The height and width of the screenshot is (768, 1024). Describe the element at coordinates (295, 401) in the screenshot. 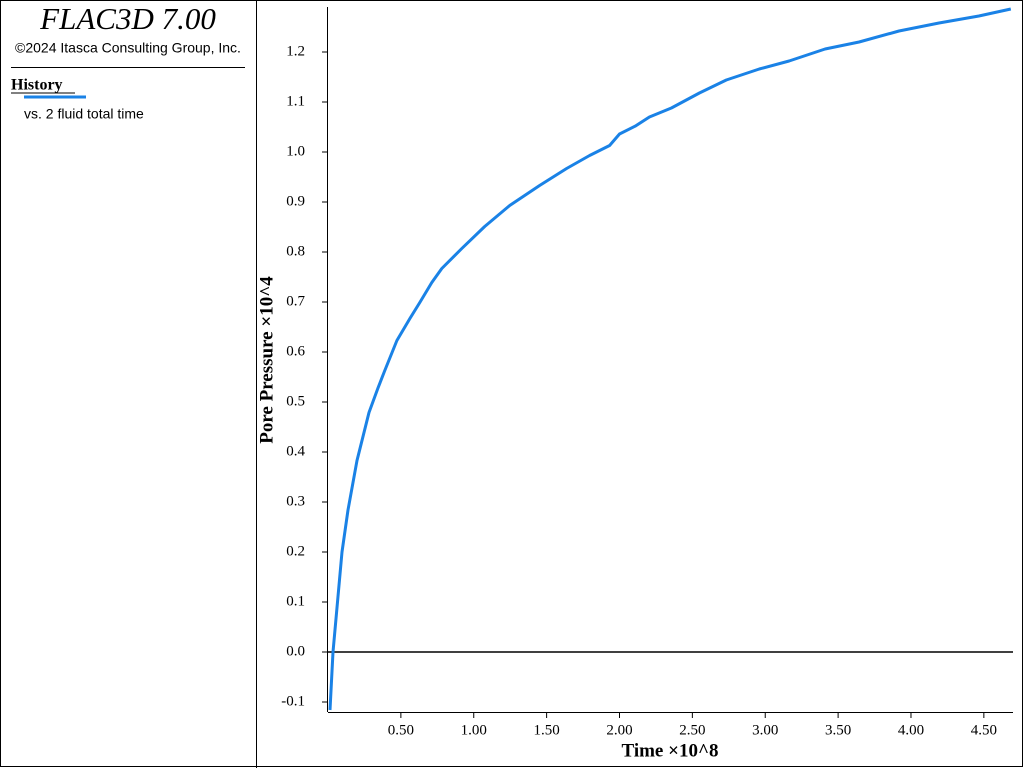

I see `y-tick-label: 0.5` at that location.